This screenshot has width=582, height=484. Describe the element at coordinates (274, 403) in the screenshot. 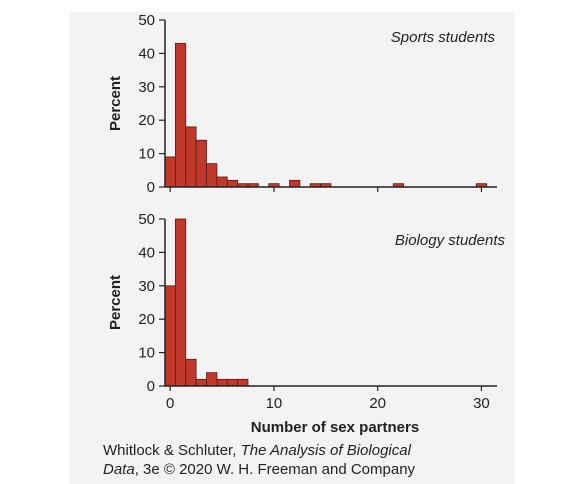

I see `x-tick-label: 10` at that location.